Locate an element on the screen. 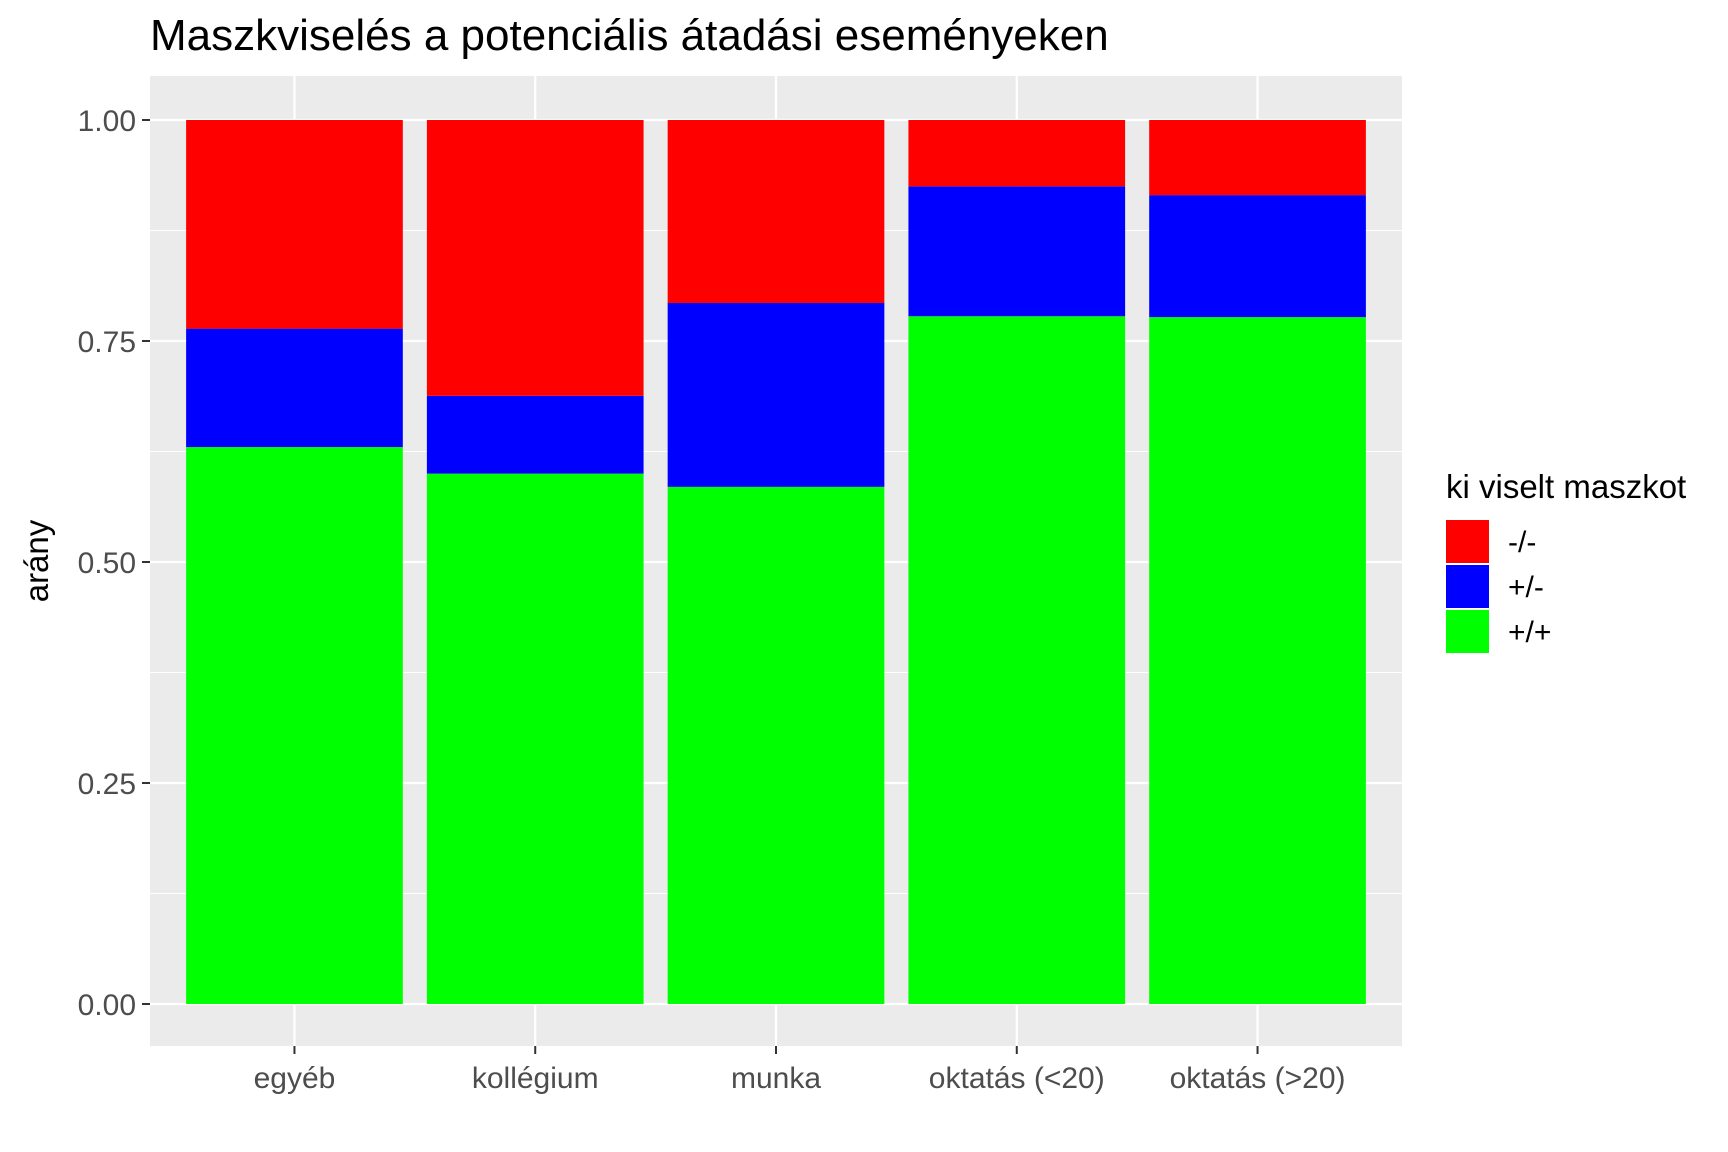  x-tick-label: munka is located at coordinates (776, 1078).